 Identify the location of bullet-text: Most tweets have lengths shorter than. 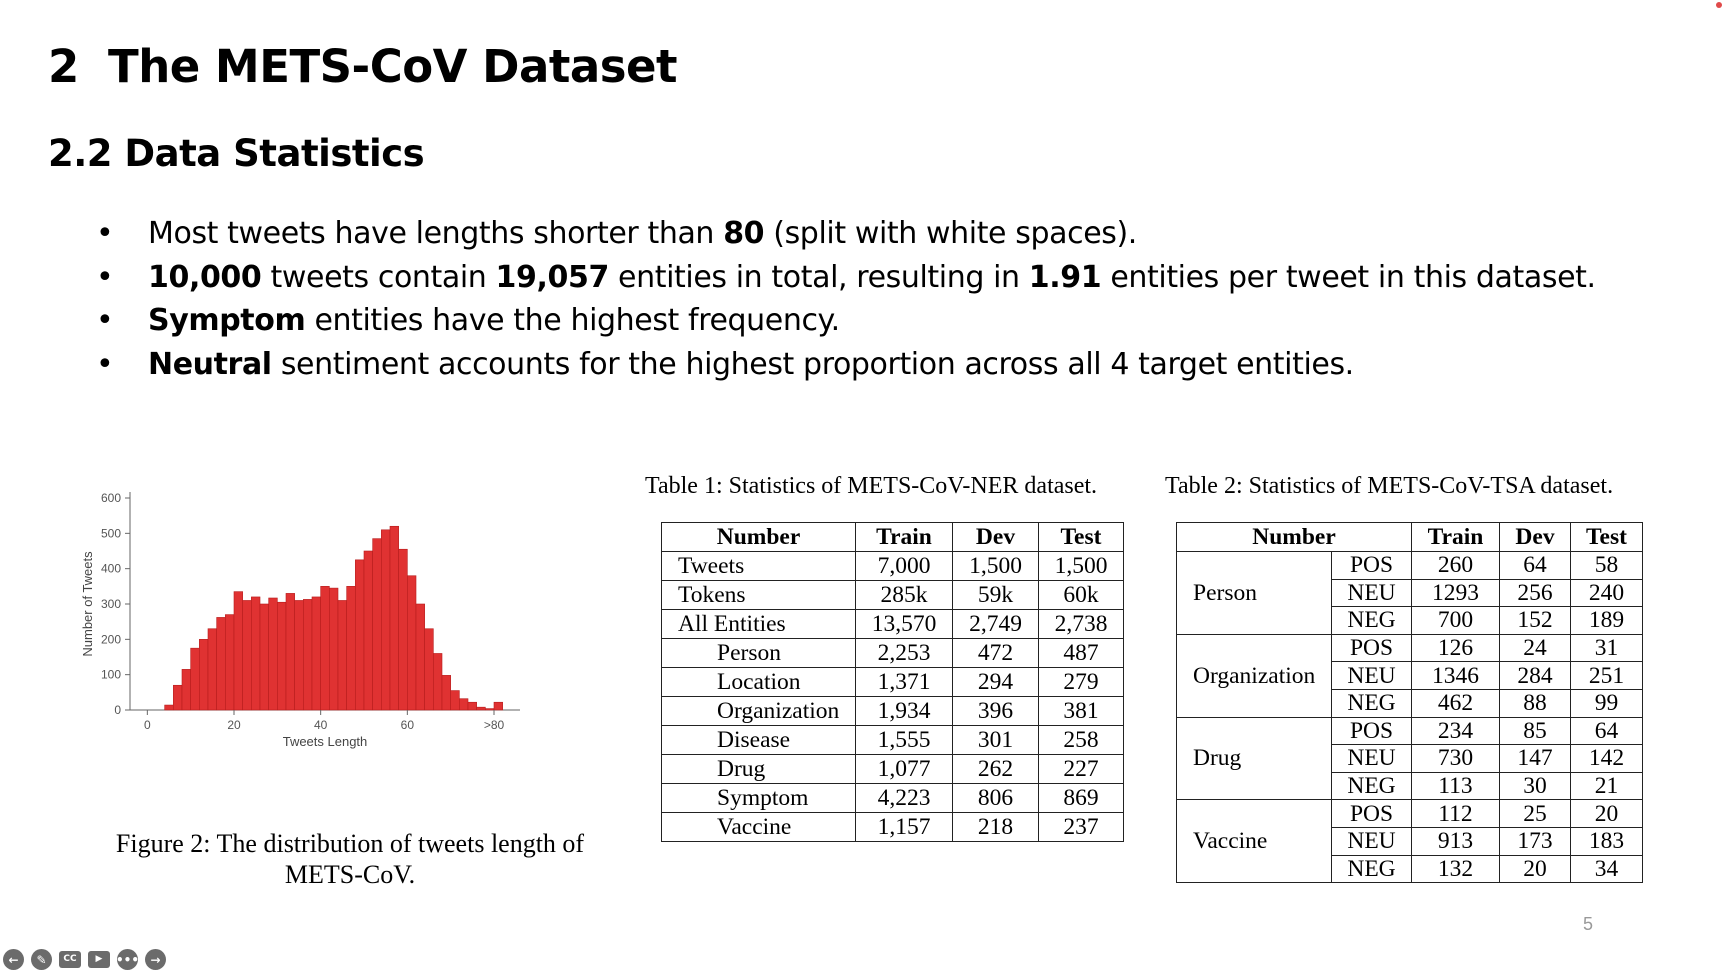
(436, 233).